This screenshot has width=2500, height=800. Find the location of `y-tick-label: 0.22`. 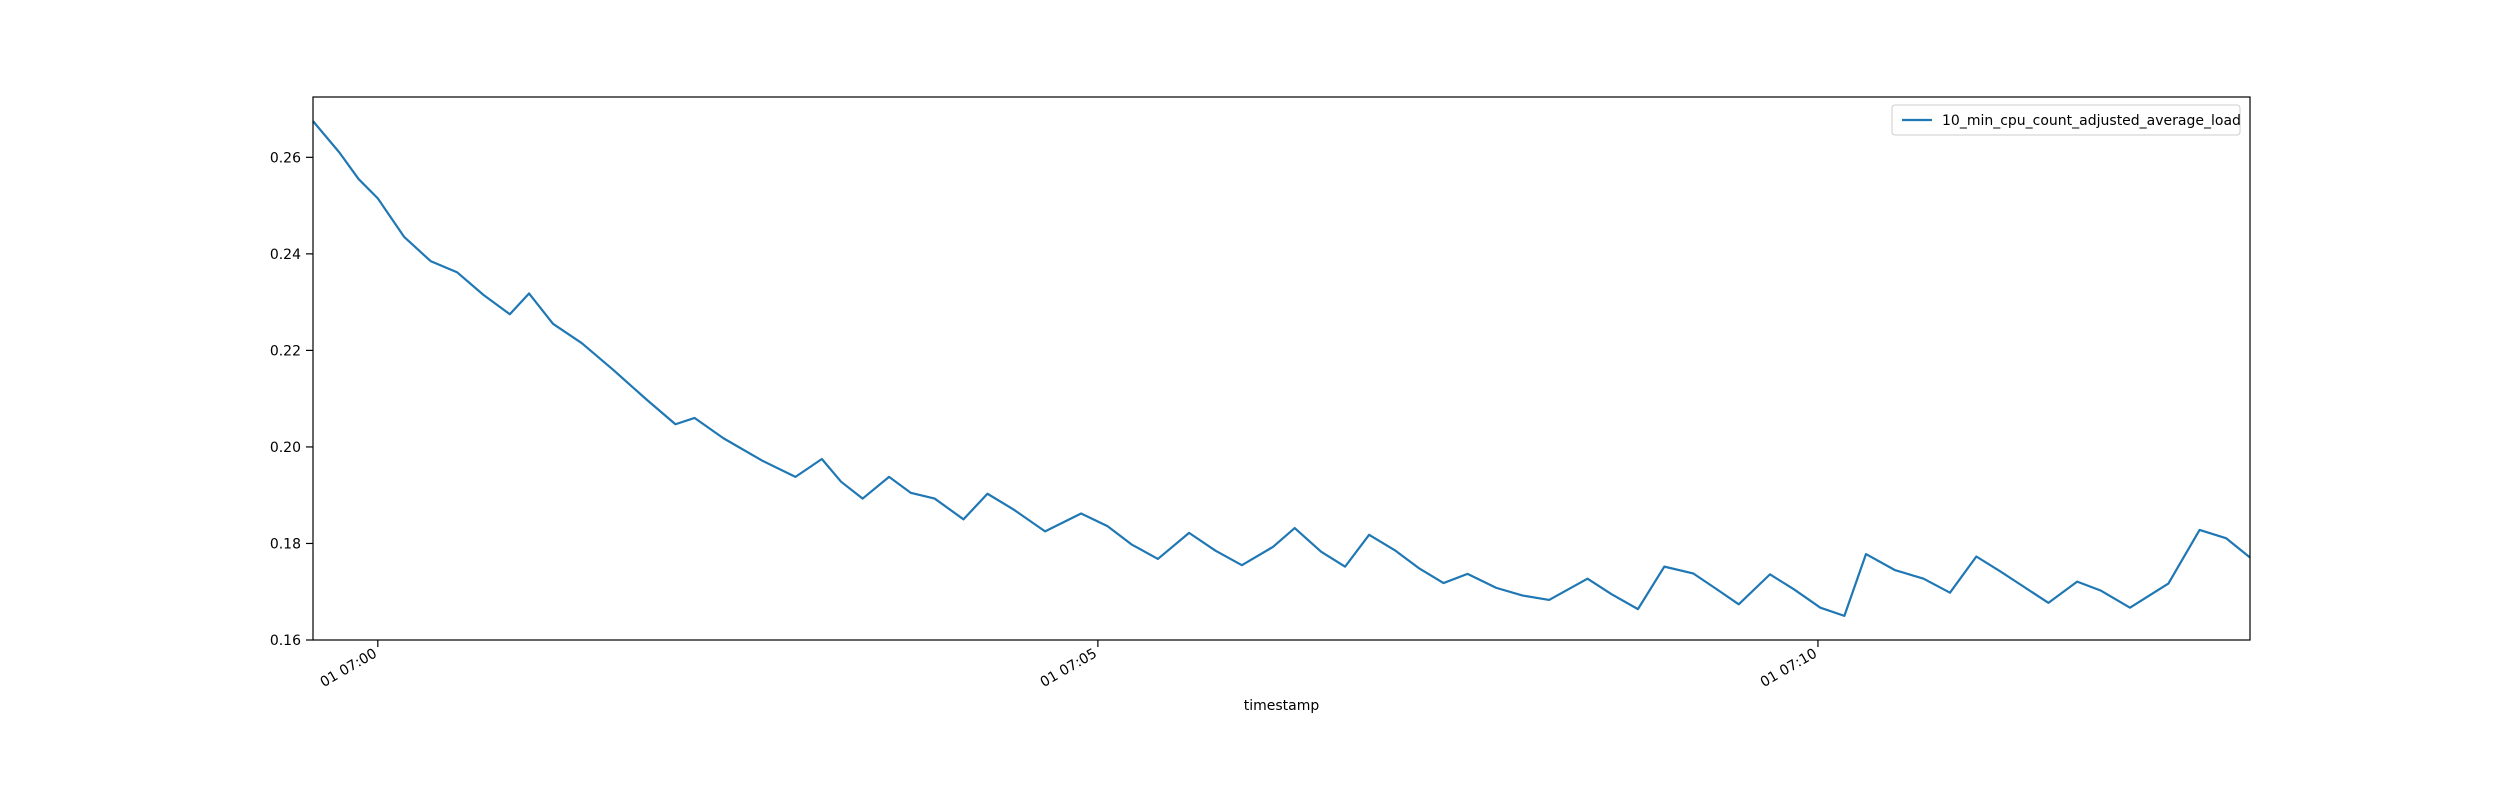

y-tick-label: 0.22 is located at coordinates (285, 351).